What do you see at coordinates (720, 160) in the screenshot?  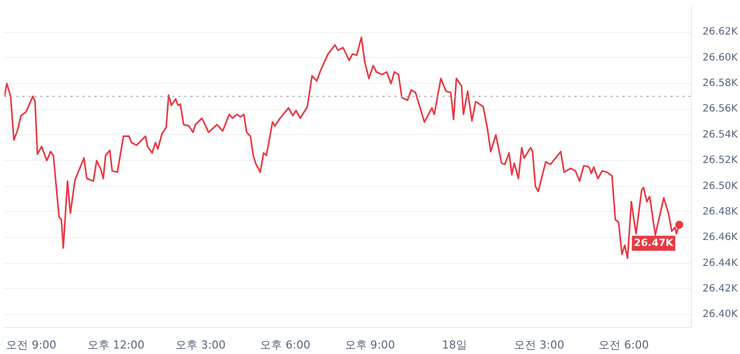 I see `y-tick-label: 26.52K` at bounding box center [720, 160].